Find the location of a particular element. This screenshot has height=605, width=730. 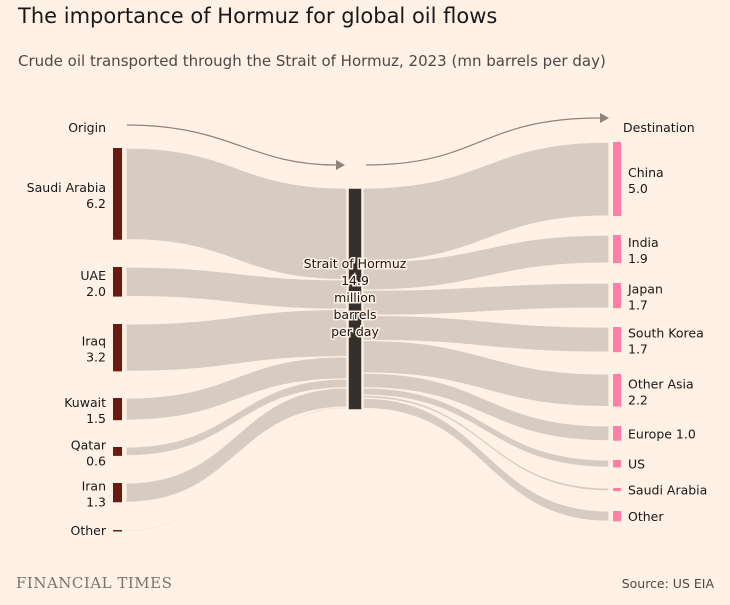

flow-destination-other is located at coordinates (486, 459).